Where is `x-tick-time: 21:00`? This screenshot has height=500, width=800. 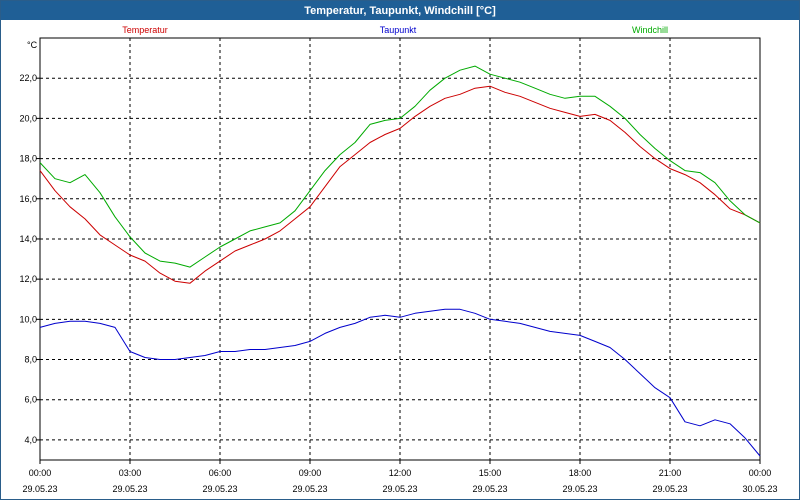 x-tick-time: 21:00 is located at coordinates (670, 473).